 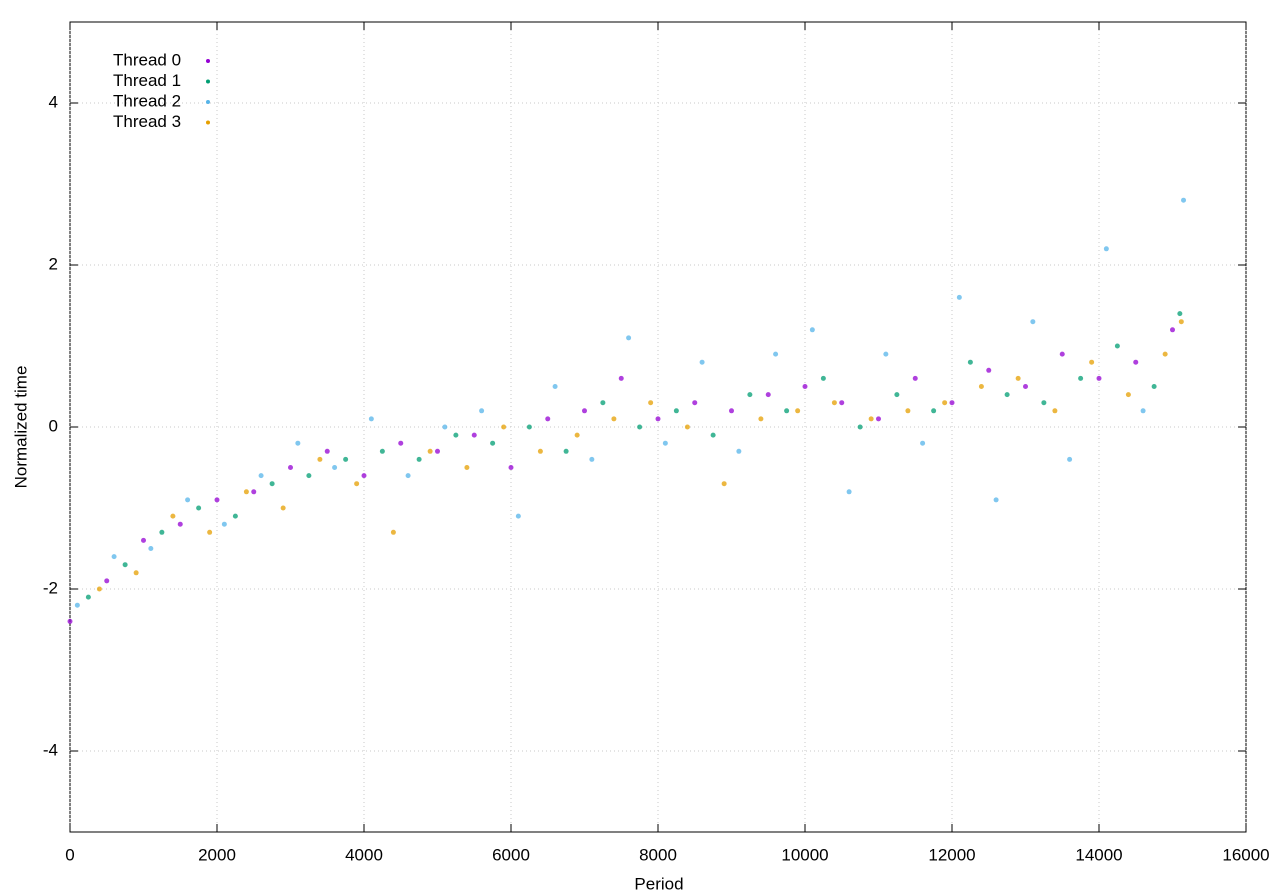 I want to click on legend-label: Thread 0, so click(x=147, y=59).